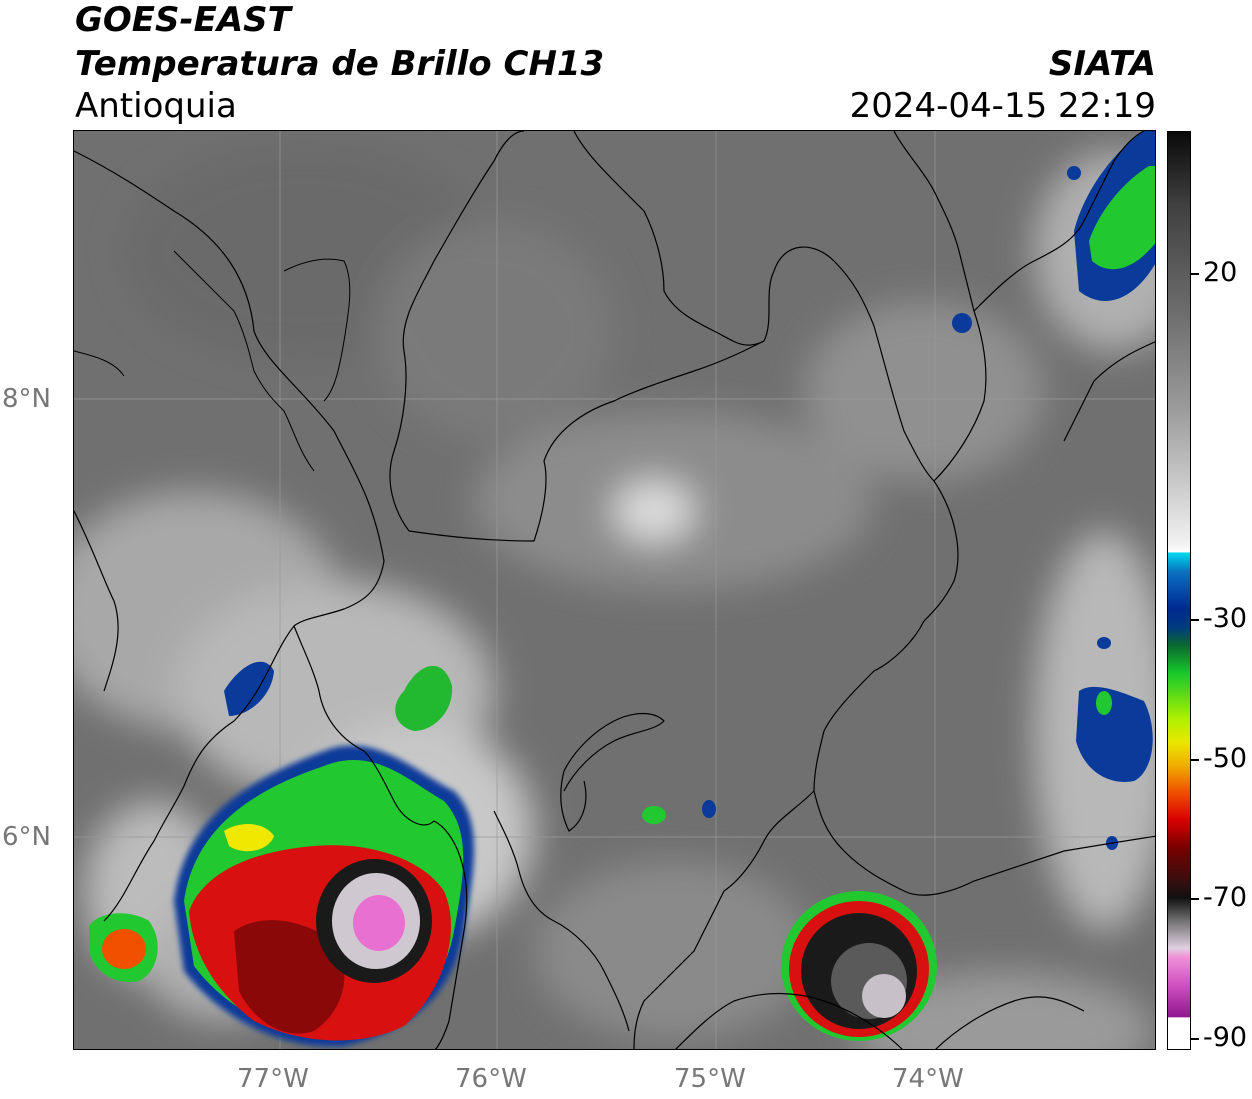 The width and height of the screenshot is (1252, 1099). Describe the element at coordinates (1002, 106) in the screenshot. I see `datetime-label: 2024-04-15 22:19` at that location.